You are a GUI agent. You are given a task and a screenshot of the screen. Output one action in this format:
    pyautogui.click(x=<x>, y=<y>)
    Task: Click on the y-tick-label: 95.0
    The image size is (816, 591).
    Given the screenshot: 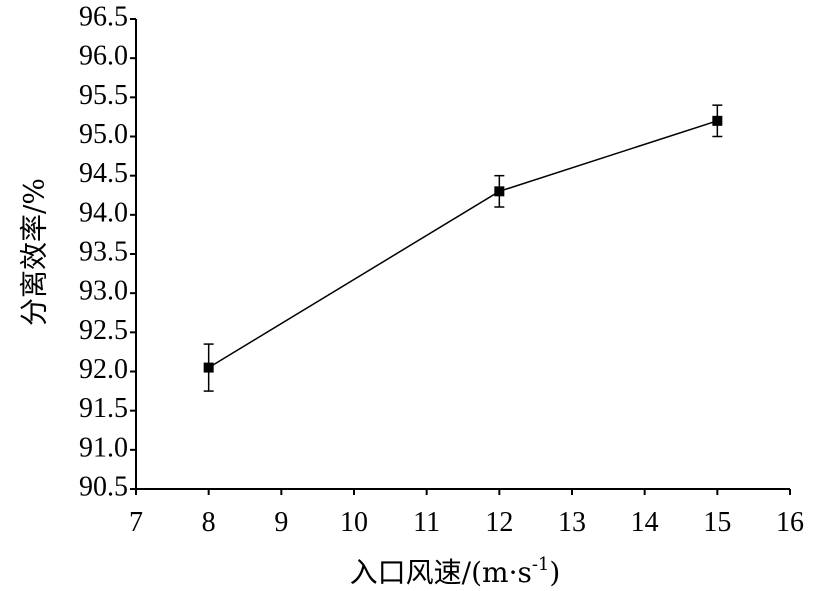 What is the action you would take?
    pyautogui.click(x=103, y=134)
    